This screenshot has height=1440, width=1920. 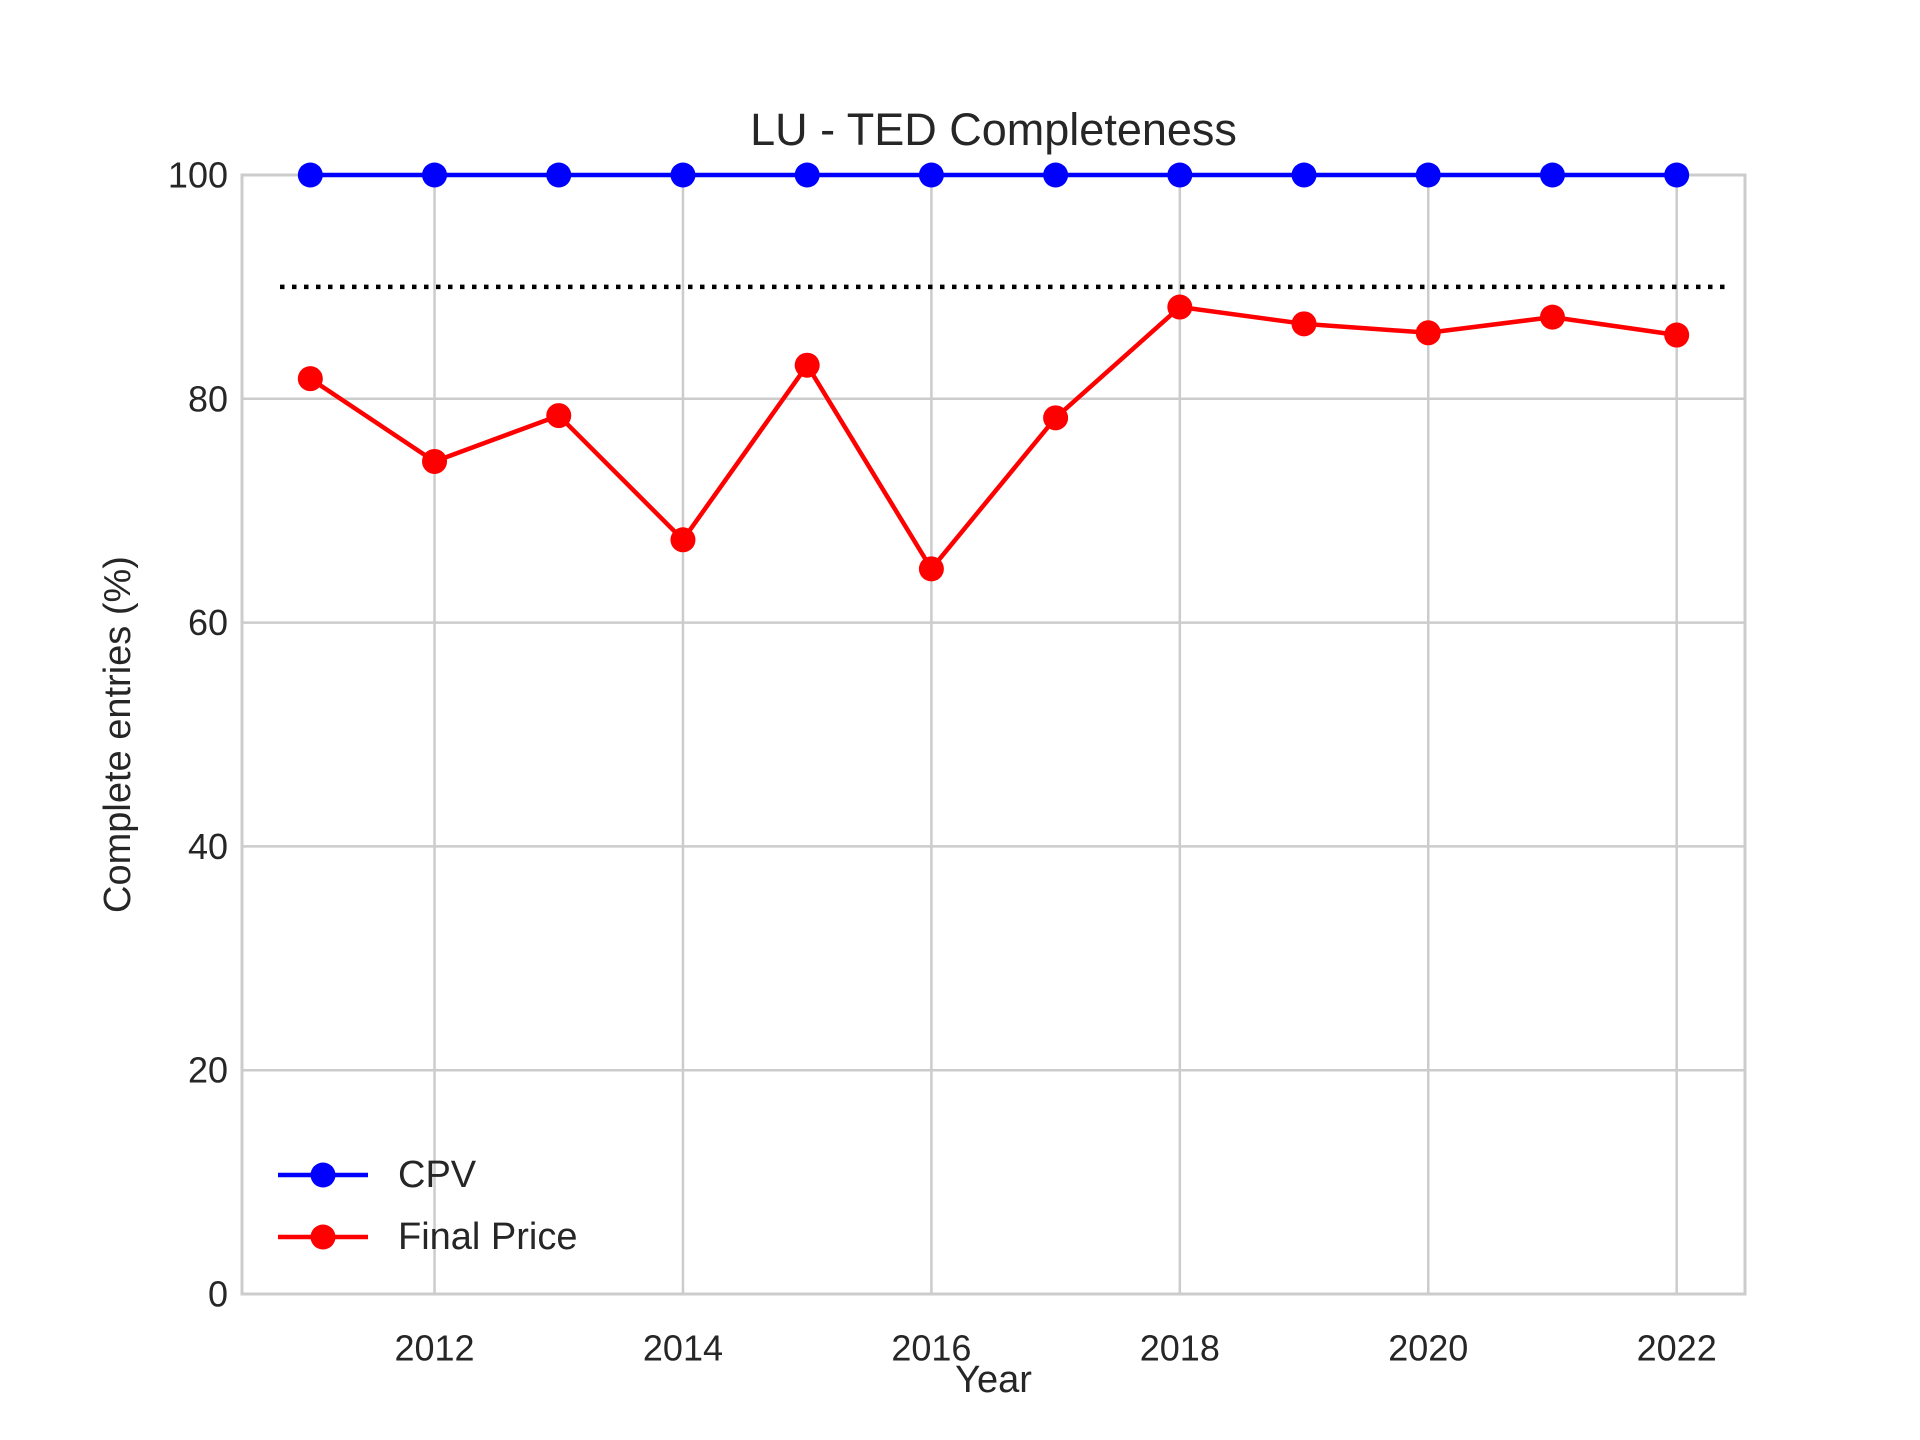 What do you see at coordinates (993, 175) in the screenshot?
I see `series-cpv` at bounding box center [993, 175].